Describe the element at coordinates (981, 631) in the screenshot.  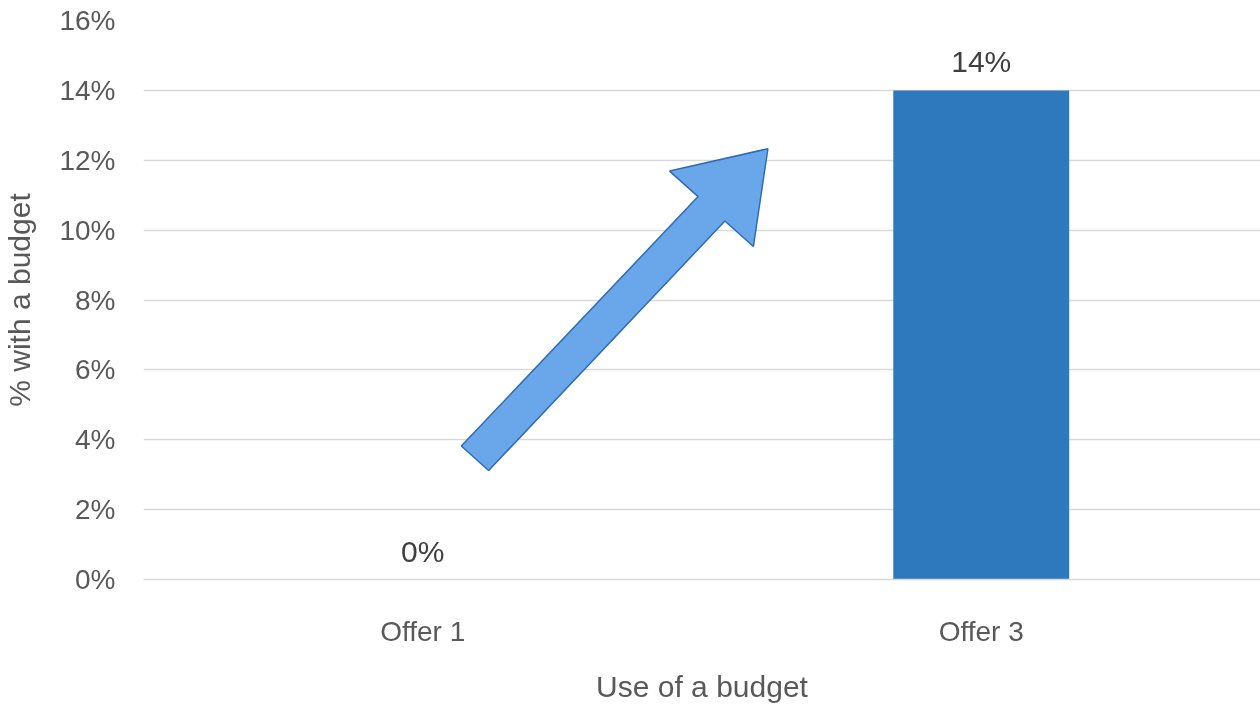
I see `x-tick-label: Offer 3` at that location.